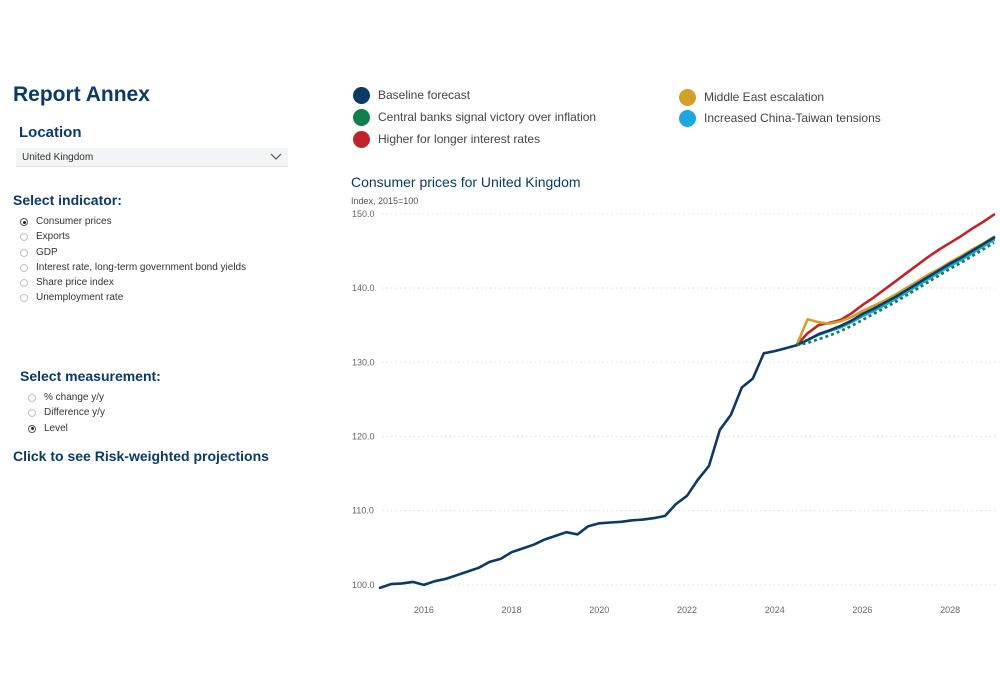 The height and width of the screenshot is (700, 1000). What do you see at coordinates (687, 610) in the screenshot?
I see `x-tick-label: 2022` at bounding box center [687, 610].